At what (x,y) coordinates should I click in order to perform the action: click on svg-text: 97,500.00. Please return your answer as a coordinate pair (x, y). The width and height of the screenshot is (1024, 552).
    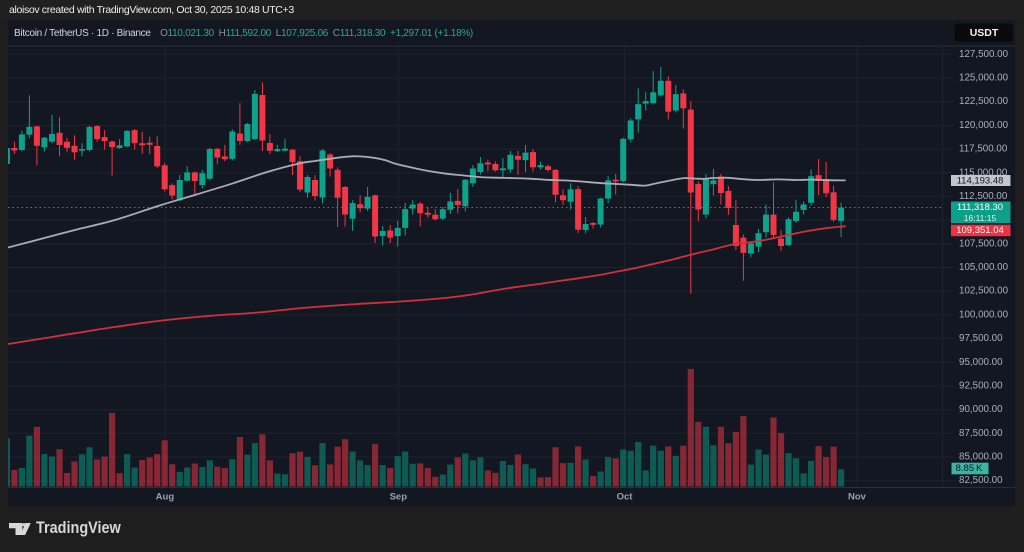
    Looking at the image, I should click on (981, 338).